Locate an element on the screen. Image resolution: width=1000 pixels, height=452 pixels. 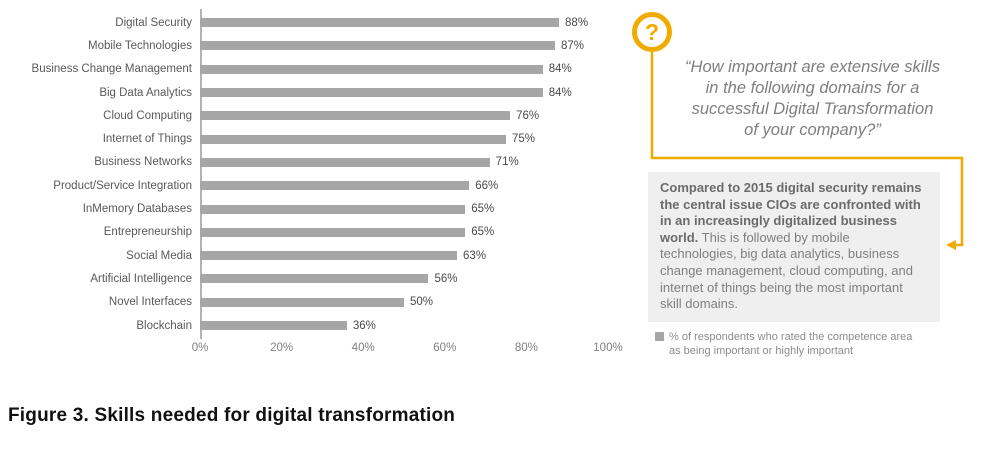
x-tick-label: 80% is located at coordinates (526, 348).